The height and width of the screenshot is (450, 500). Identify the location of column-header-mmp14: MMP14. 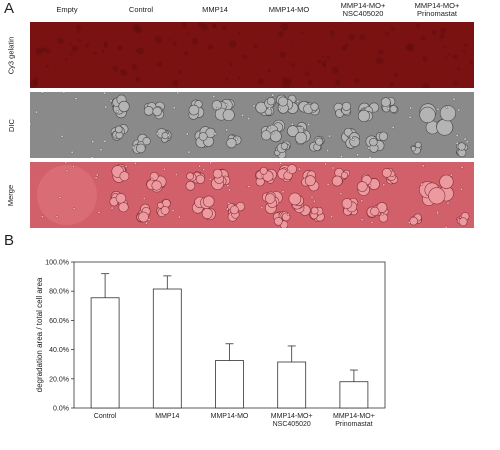
(215, 9).